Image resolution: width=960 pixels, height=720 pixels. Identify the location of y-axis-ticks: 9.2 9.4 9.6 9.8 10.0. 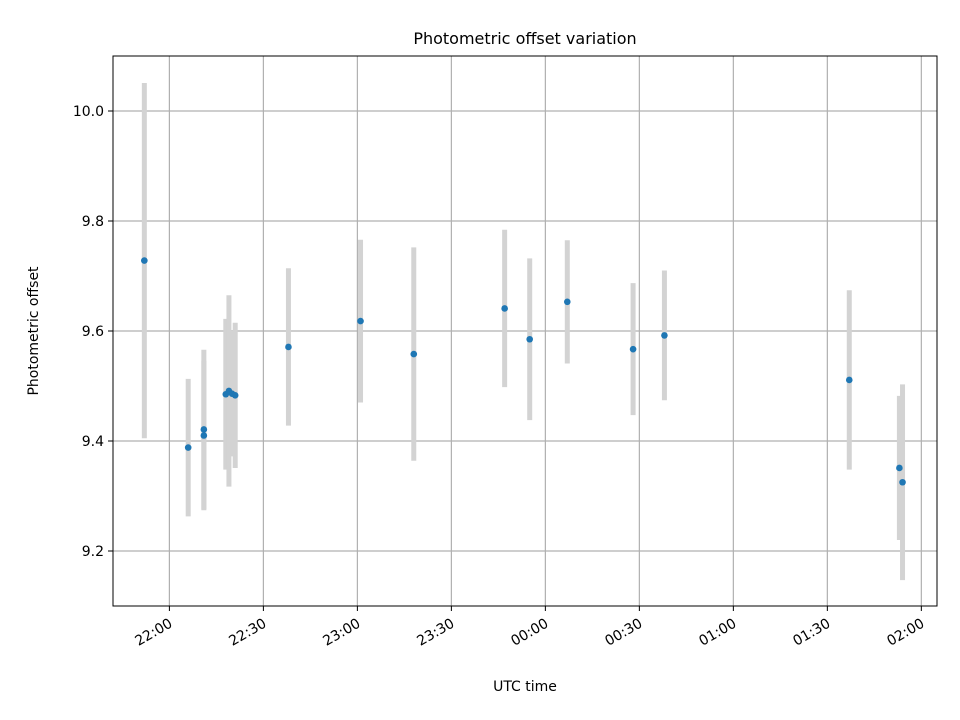
(93, 332).